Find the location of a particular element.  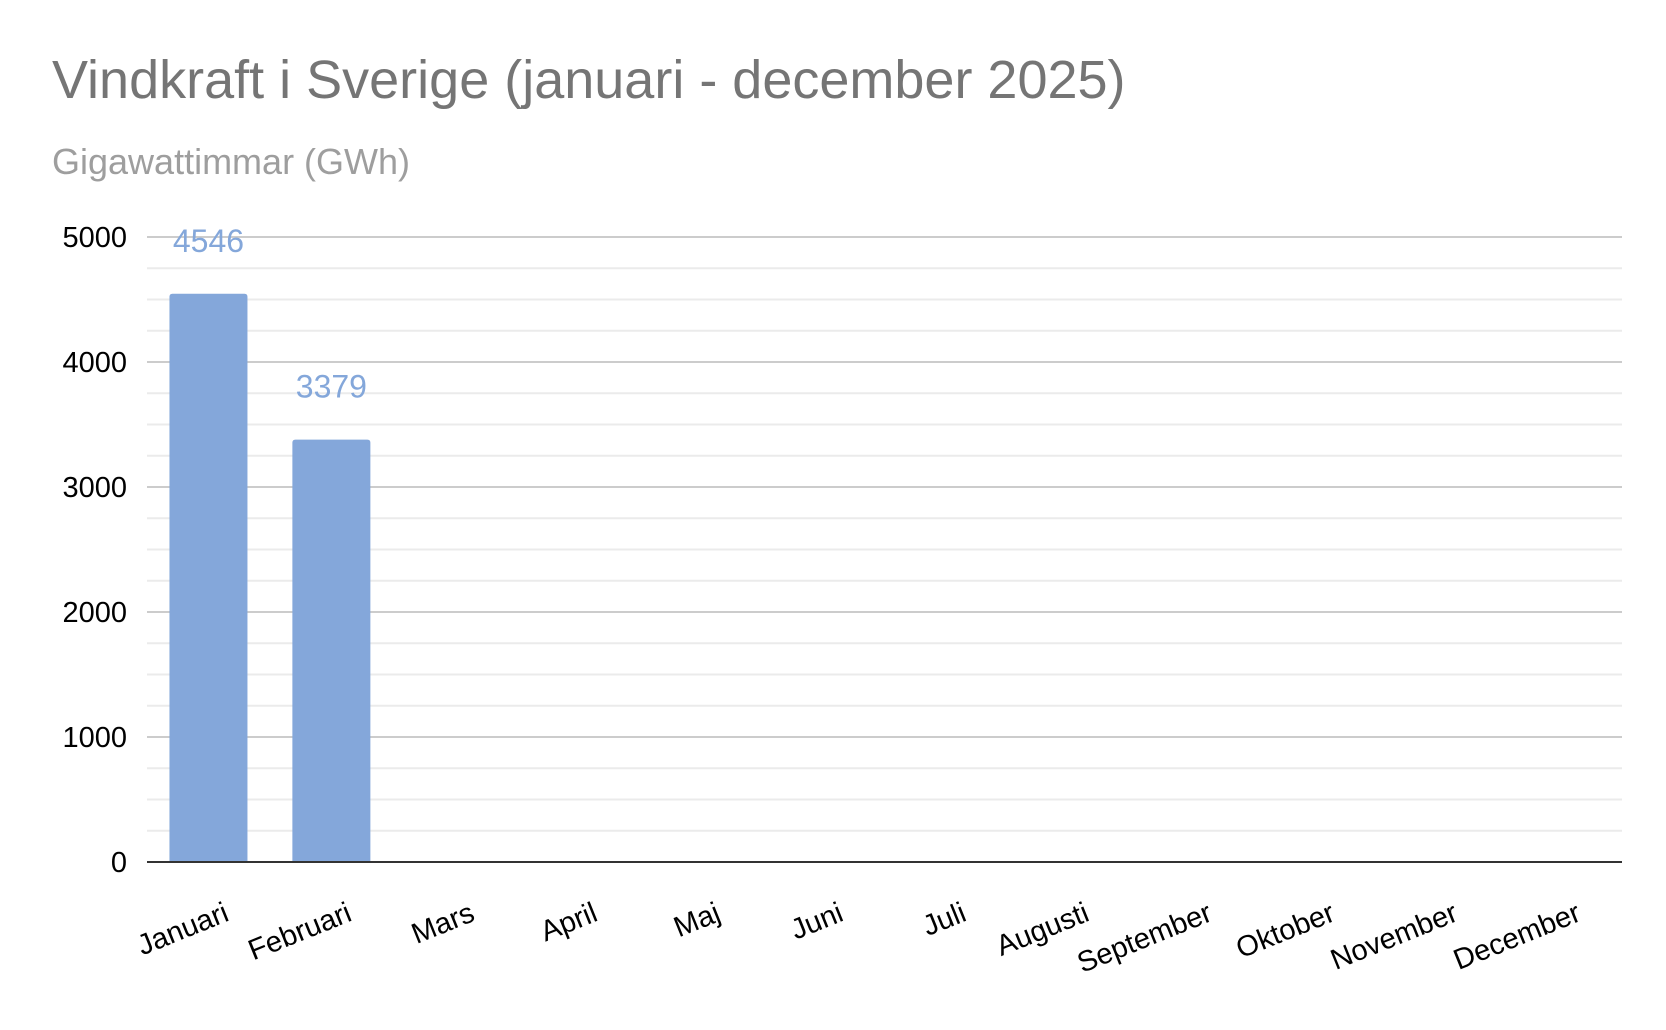

x-tick-label: Juli is located at coordinates (944, 920).